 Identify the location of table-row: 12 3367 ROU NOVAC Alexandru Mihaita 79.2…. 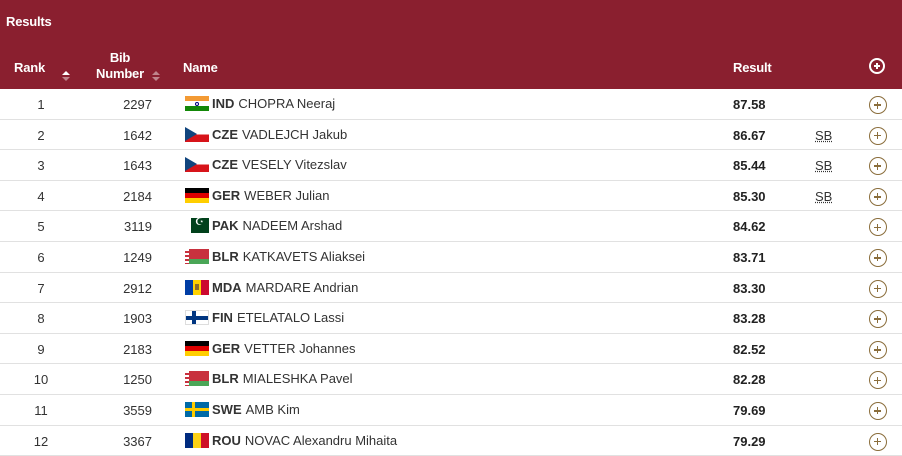
(451, 441).